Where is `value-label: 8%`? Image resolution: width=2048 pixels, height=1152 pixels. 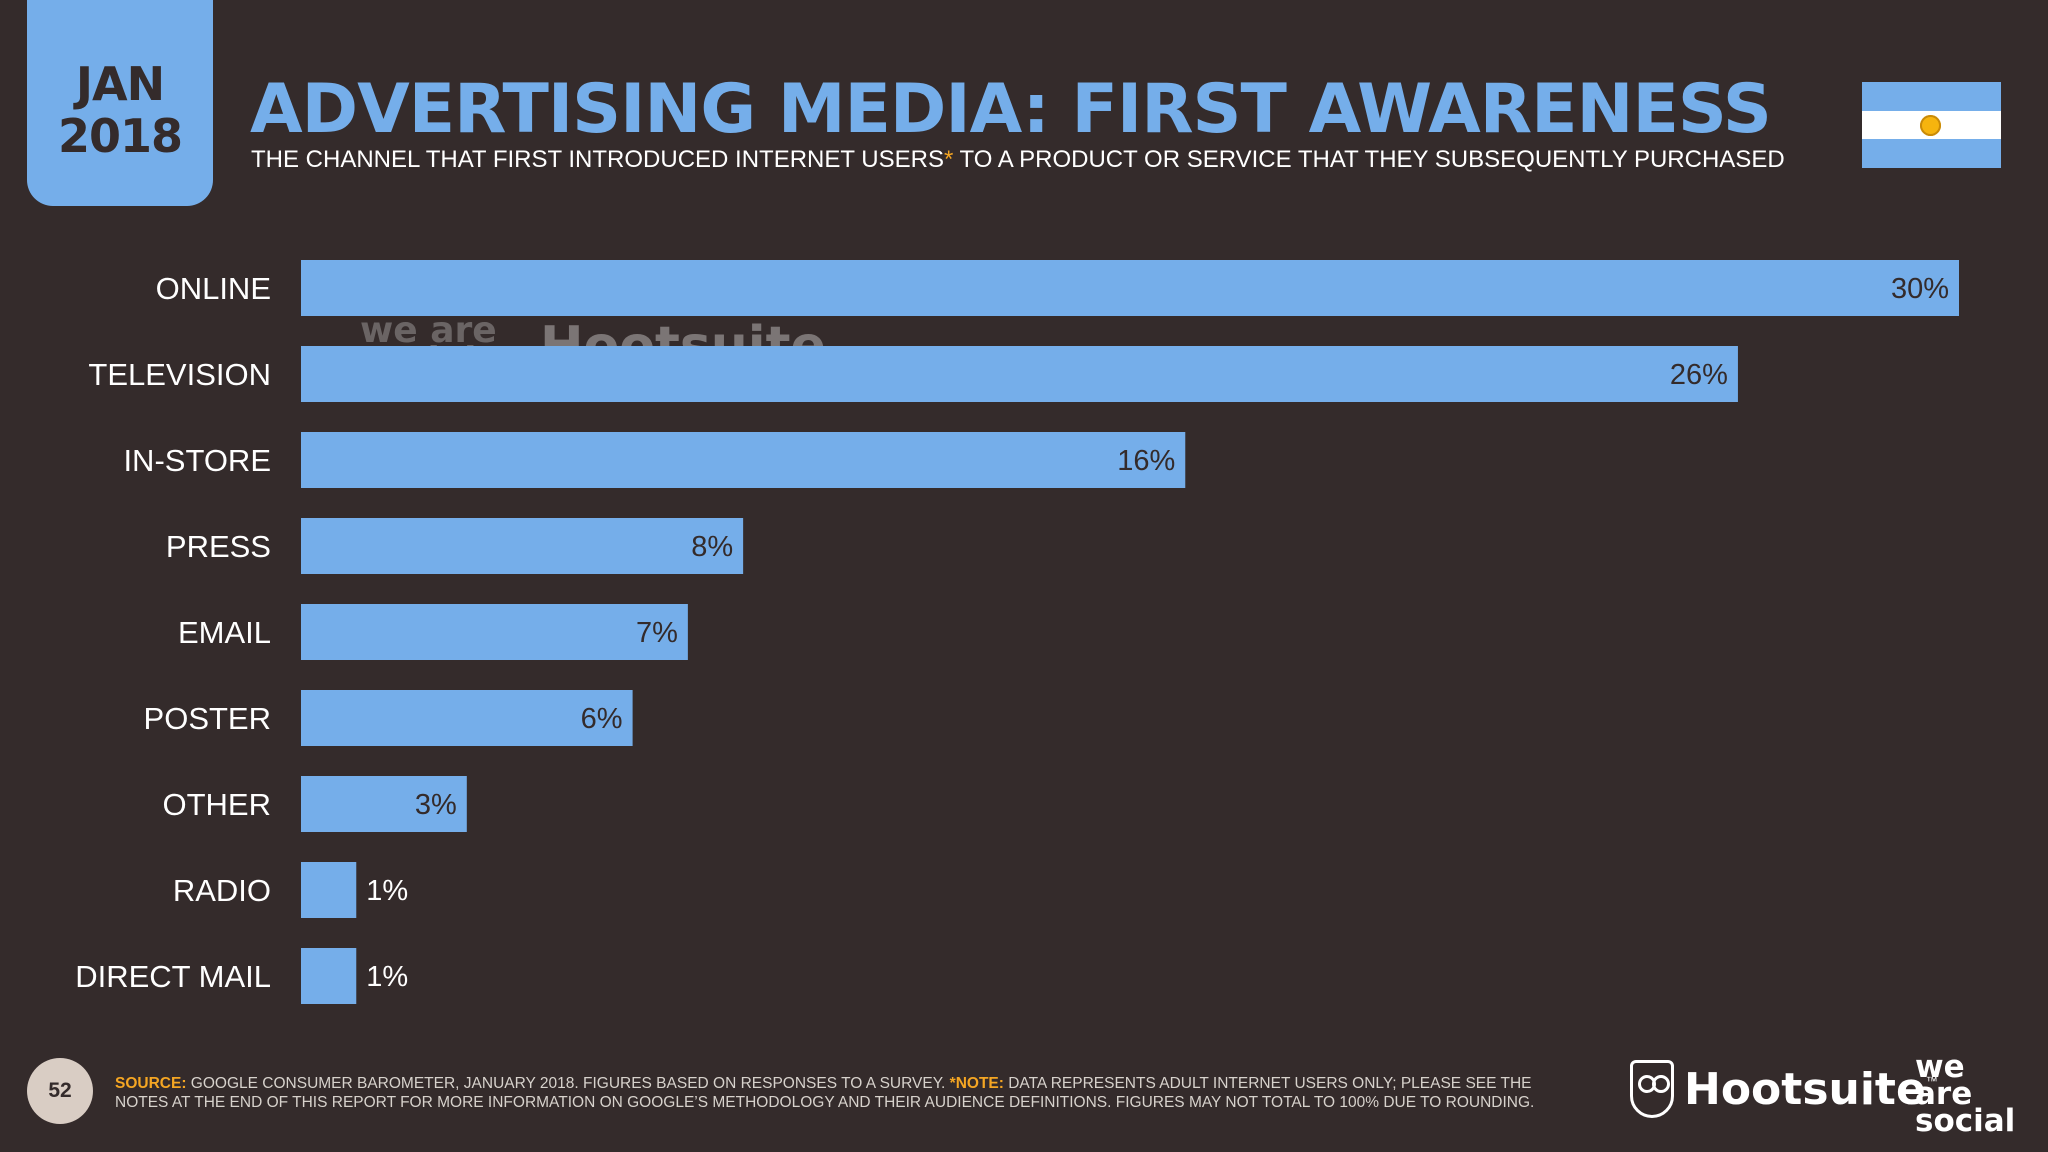
value-label: 8% is located at coordinates (712, 547).